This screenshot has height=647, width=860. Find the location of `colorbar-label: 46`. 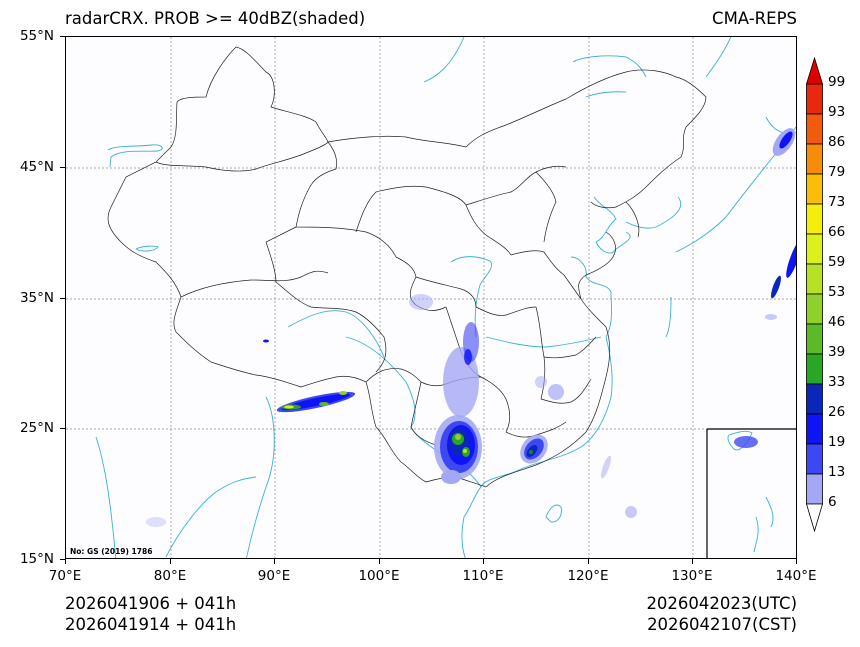

colorbar-label: 46 is located at coordinates (837, 322).